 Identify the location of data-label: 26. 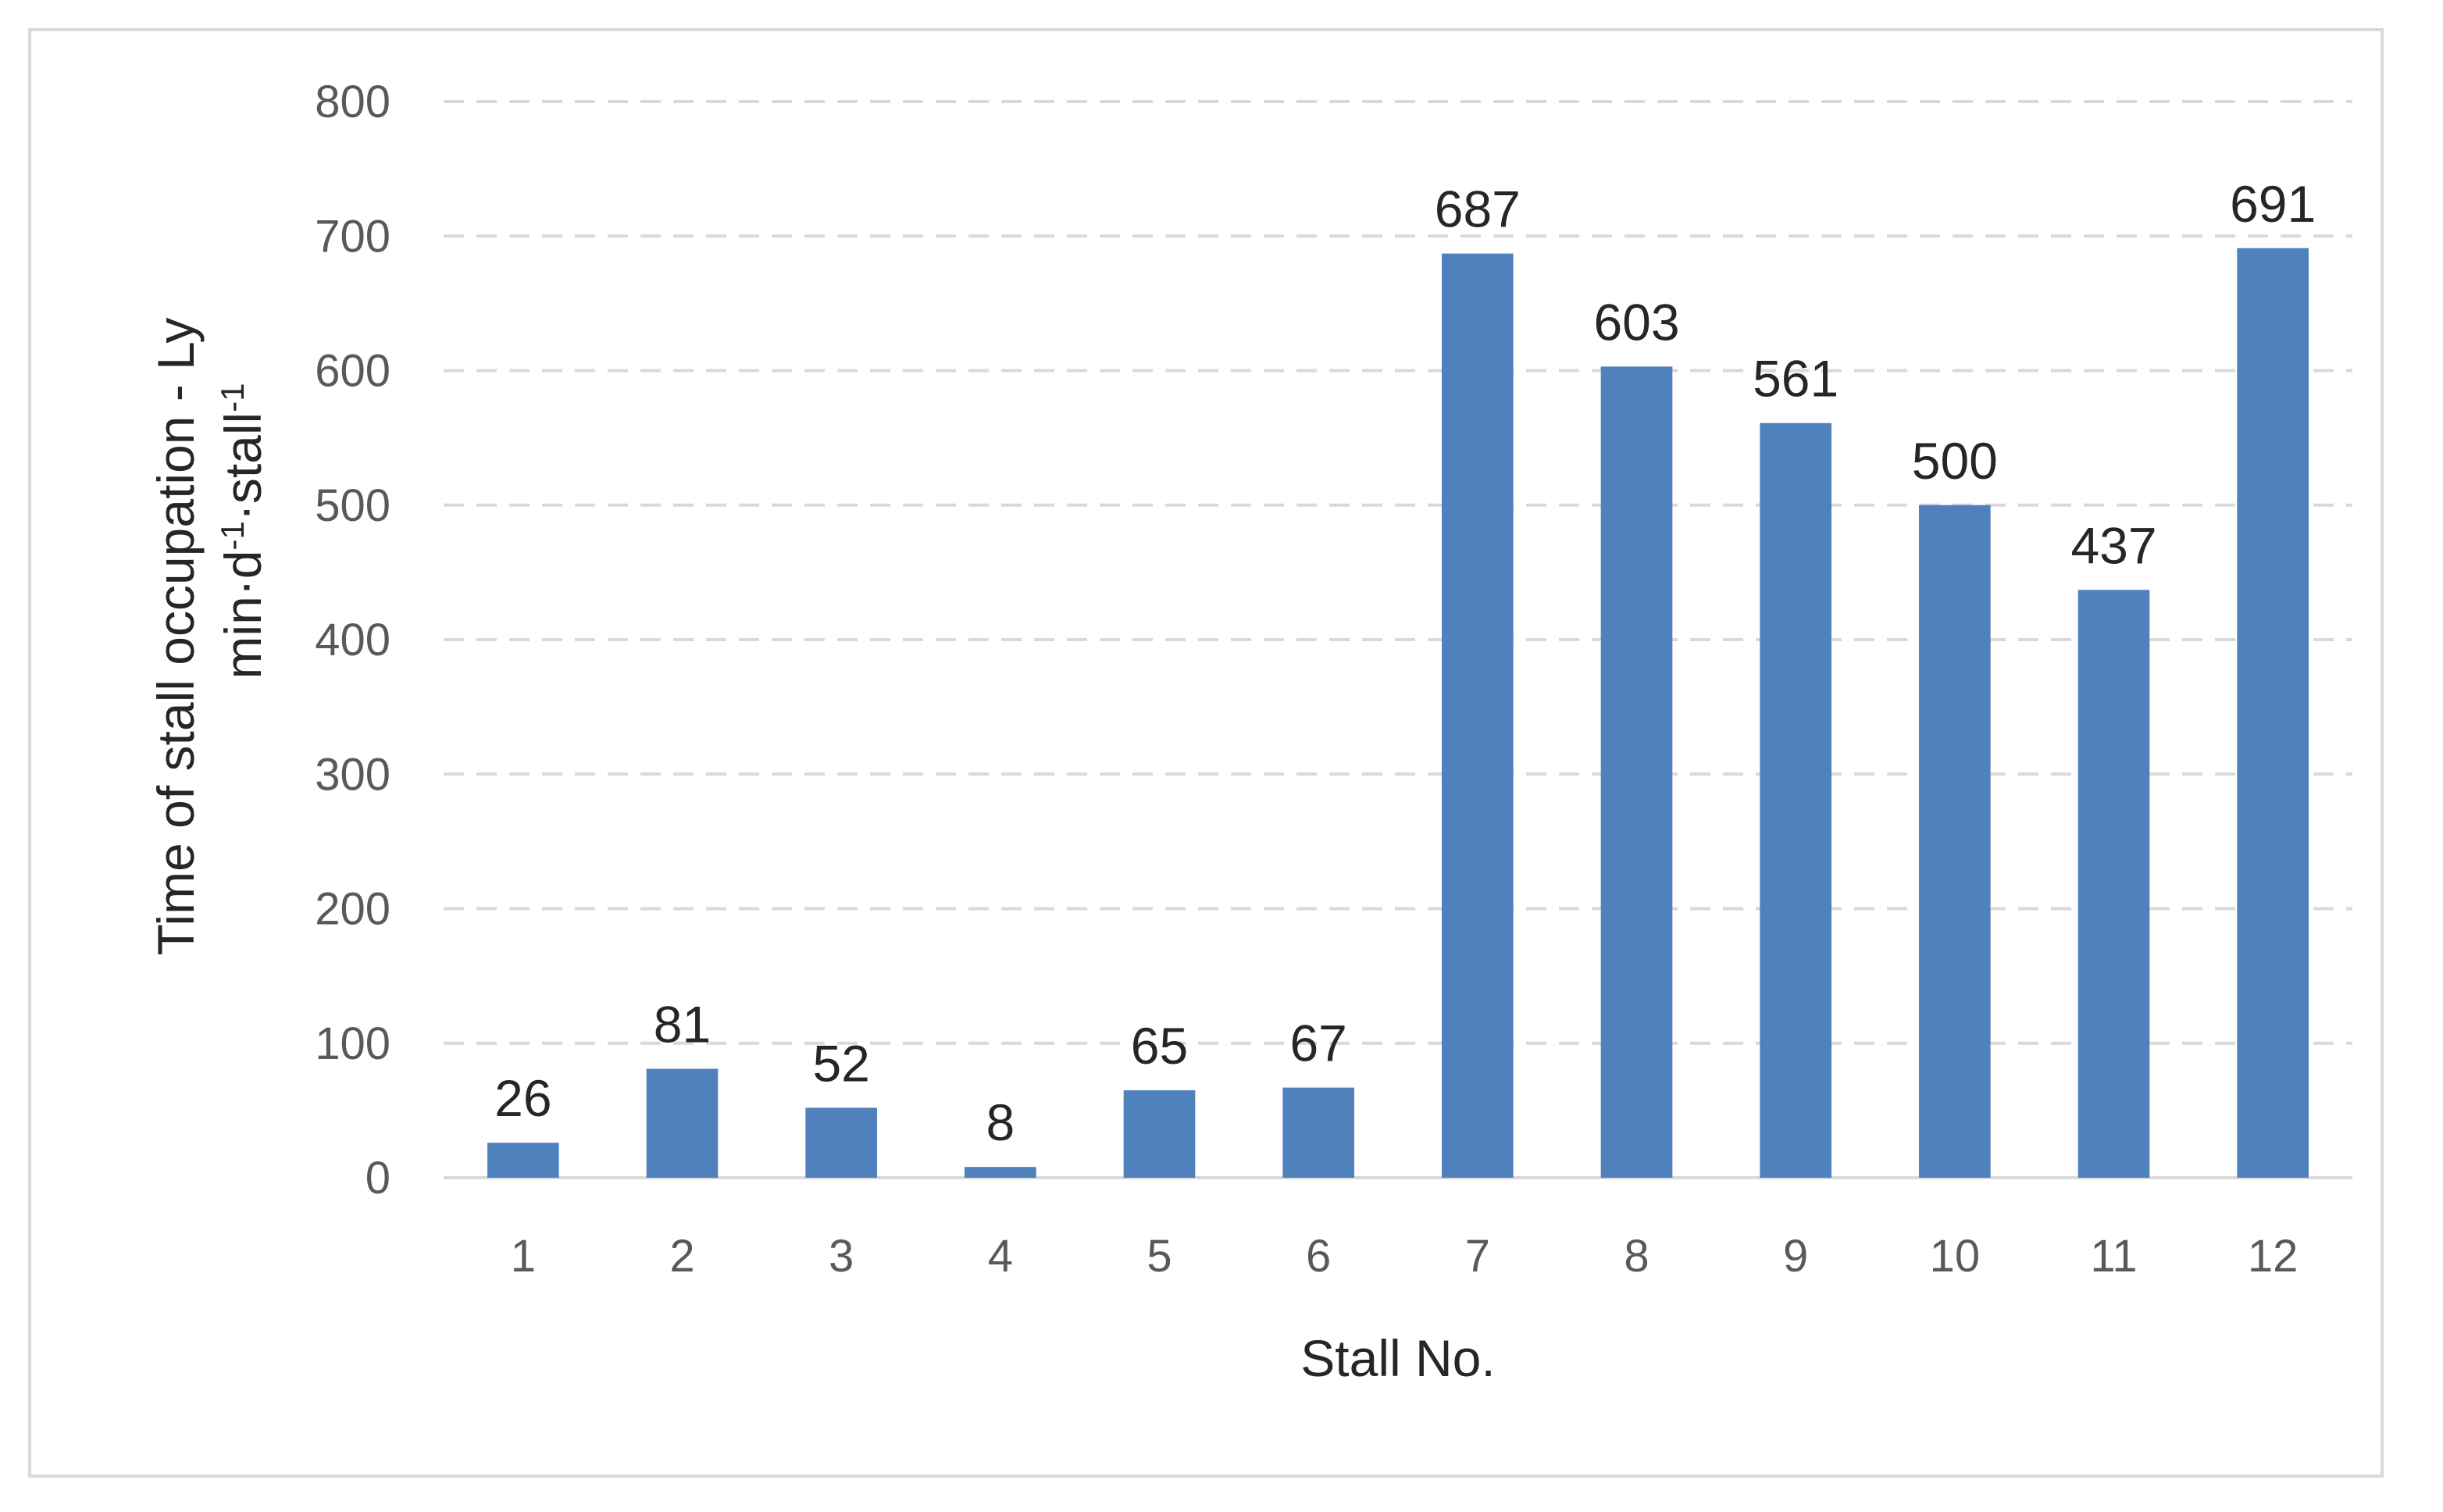
(522, 1098).